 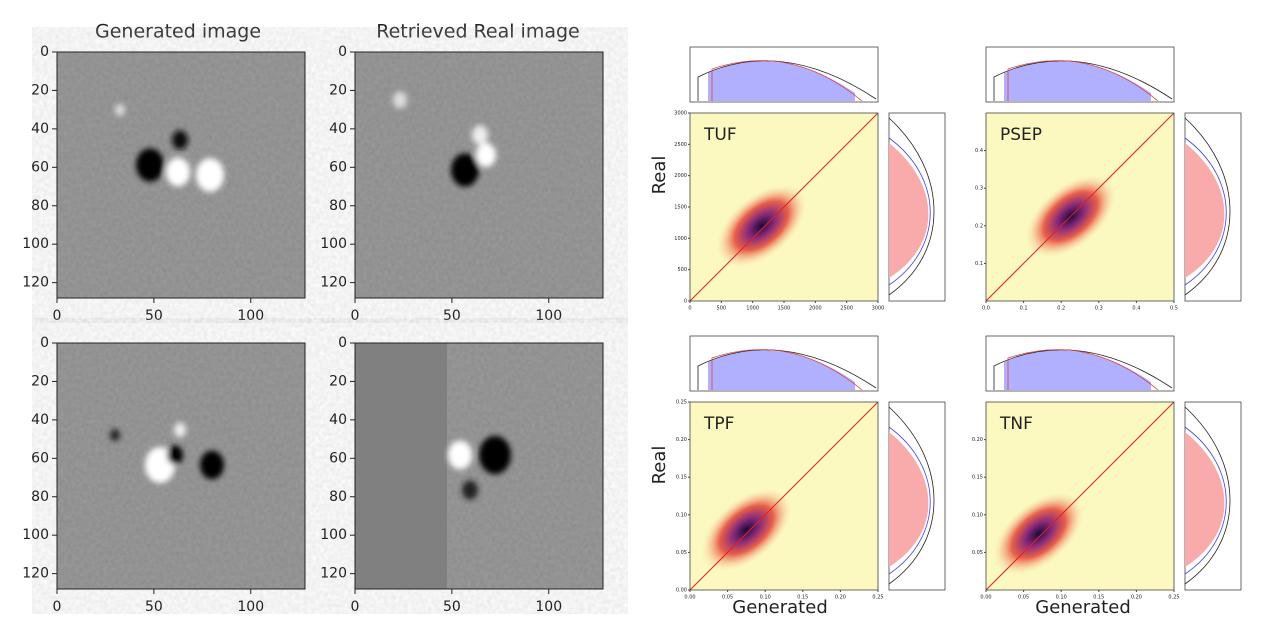 What do you see at coordinates (985, 598) in the screenshot?
I see `x-tick-label: 0.00` at bounding box center [985, 598].